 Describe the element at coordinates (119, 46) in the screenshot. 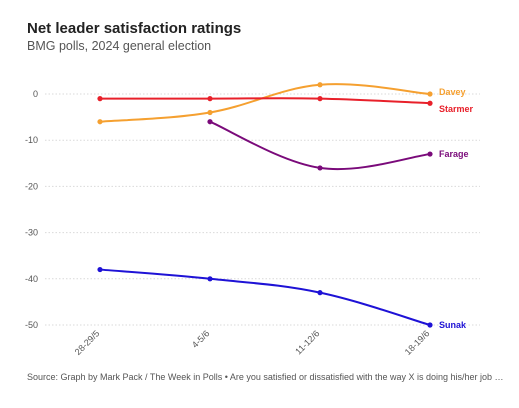

I see `chart-subtitle: BMG polls, 2024 general election` at that location.